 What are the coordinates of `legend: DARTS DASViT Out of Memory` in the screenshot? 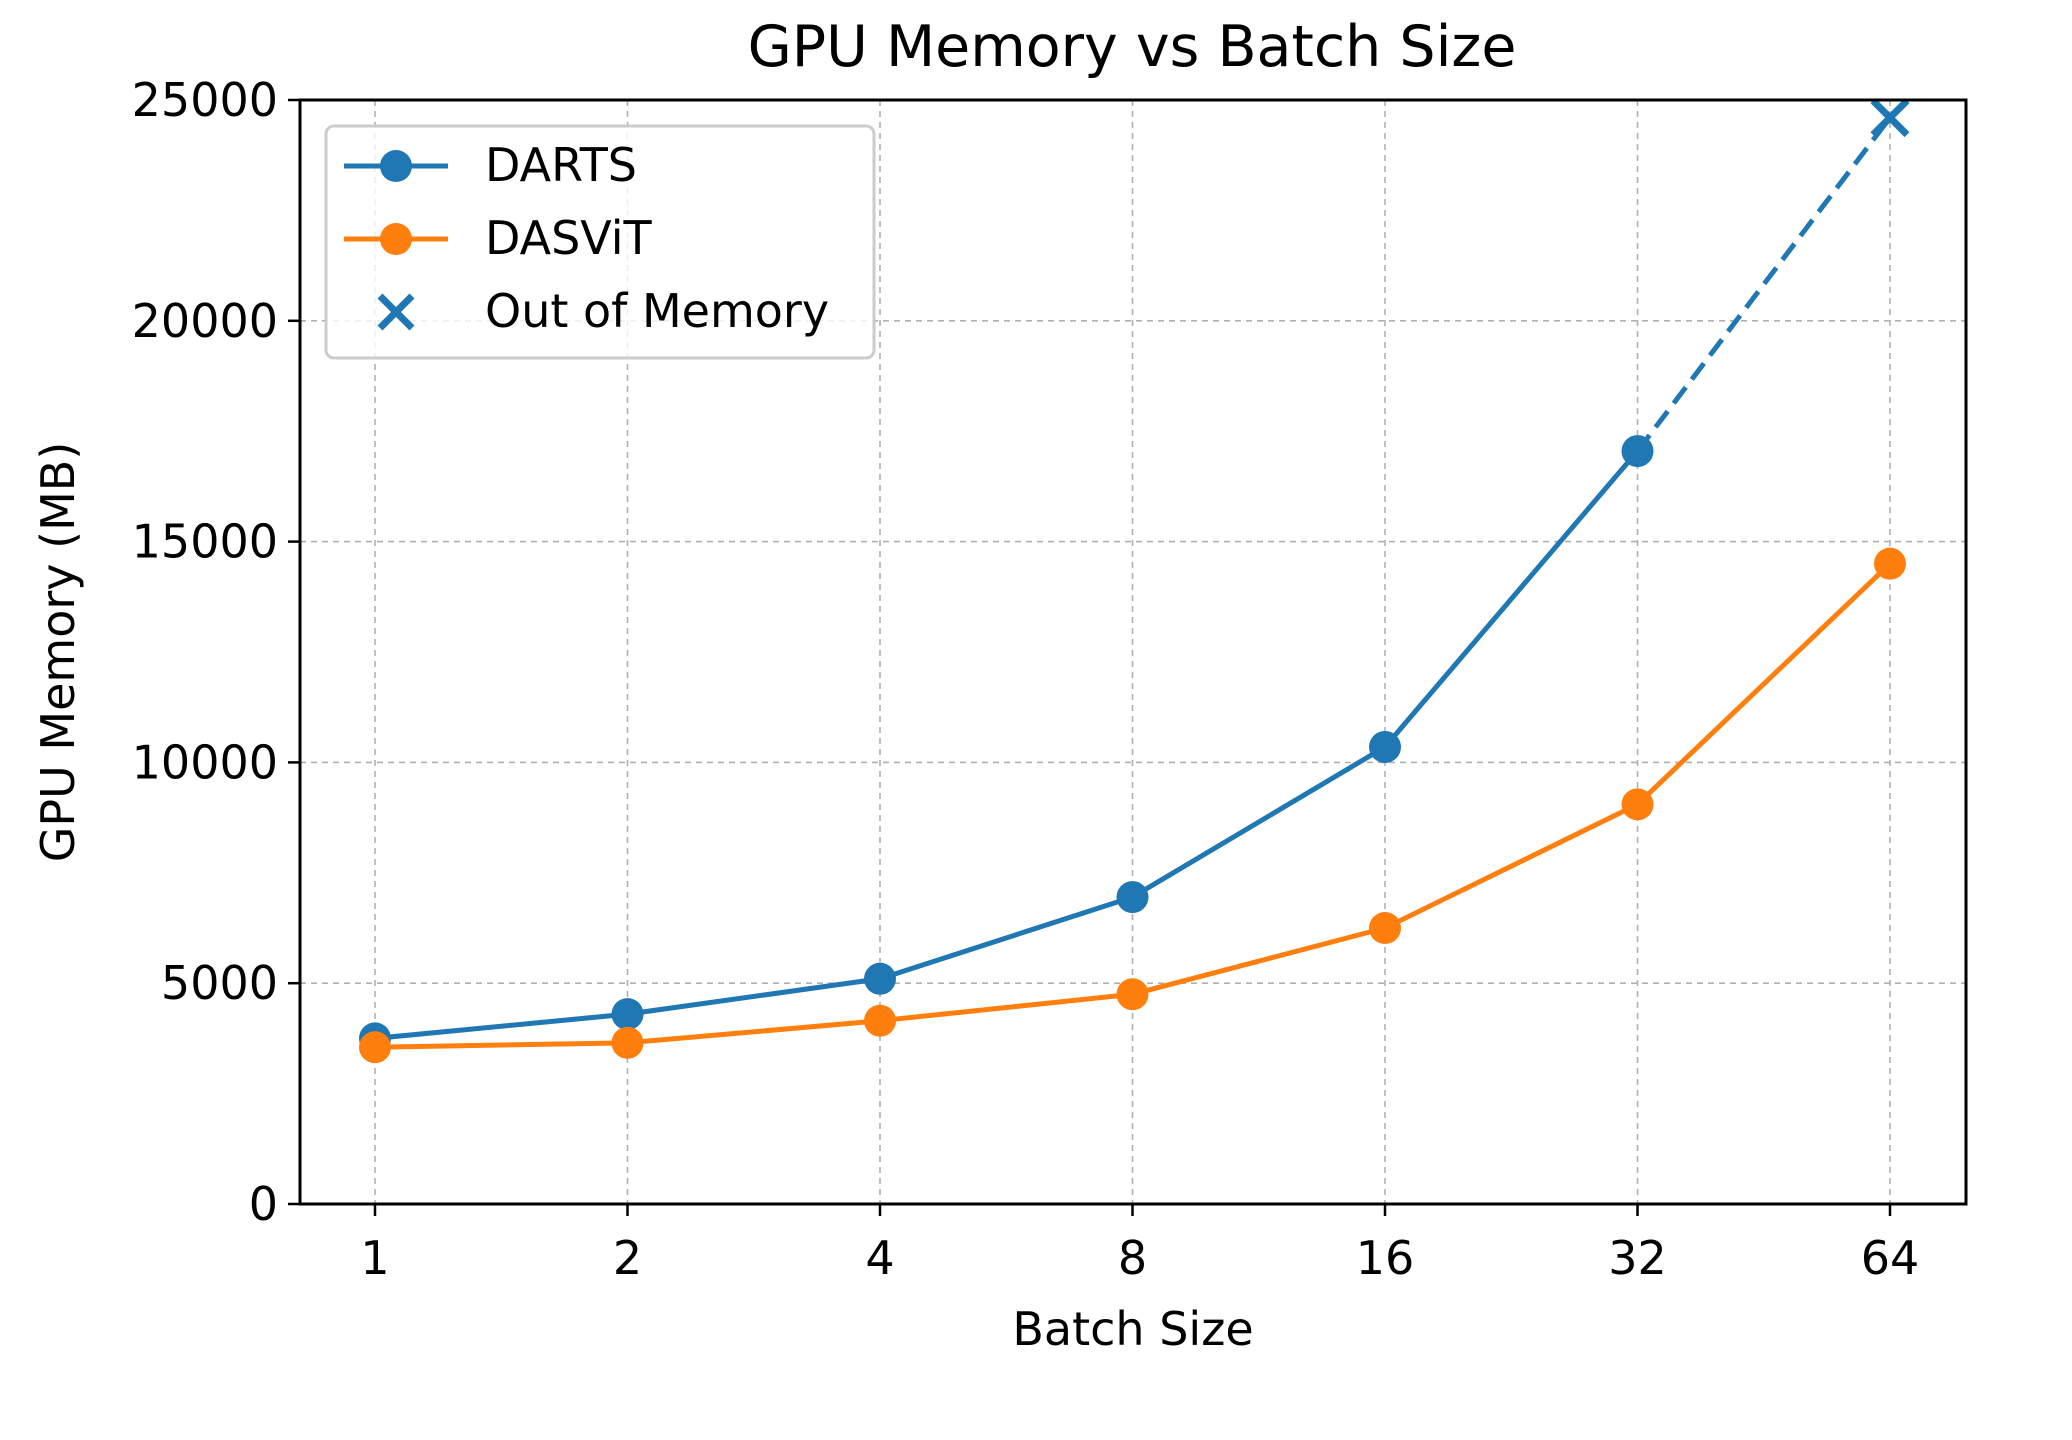 It's located at (600, 242).